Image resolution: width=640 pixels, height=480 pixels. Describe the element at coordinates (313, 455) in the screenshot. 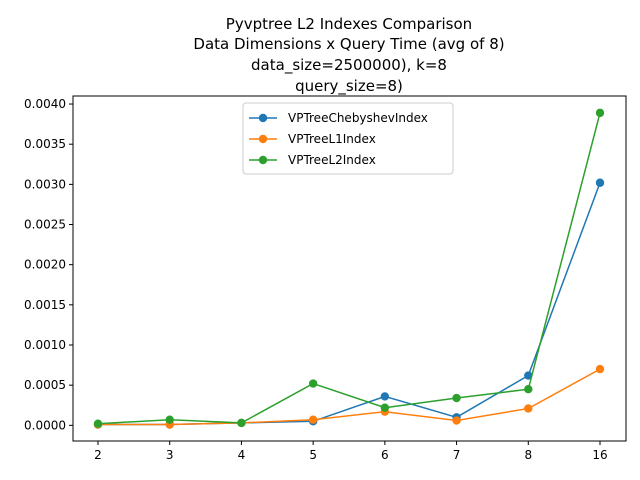

I see `x-tick-label: 5` at that location.